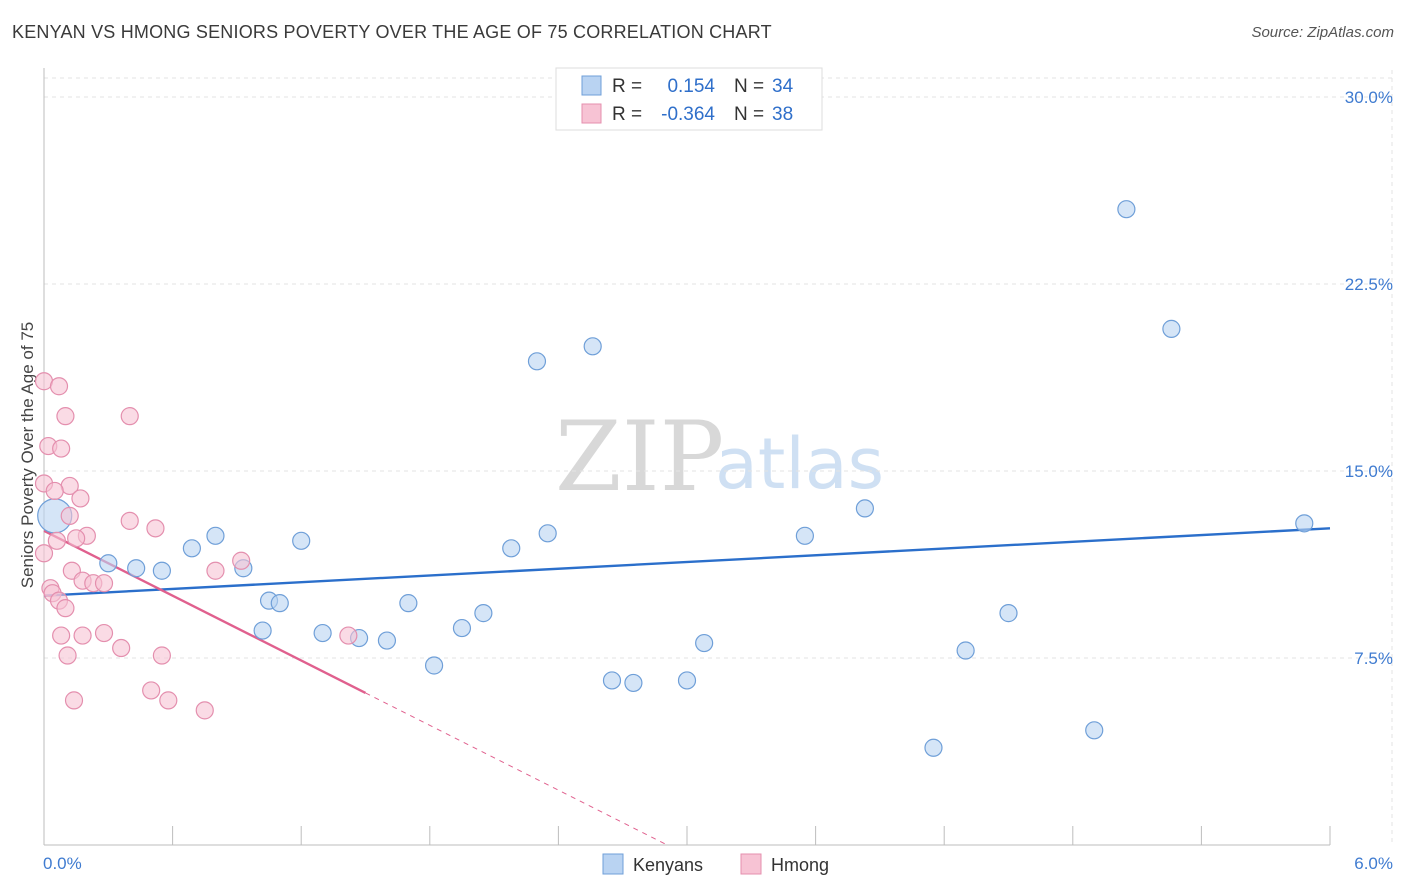 The image size is (1406, 892). I want to click on series-legend-label-kenyans: Kenyans, so click(668, 865).